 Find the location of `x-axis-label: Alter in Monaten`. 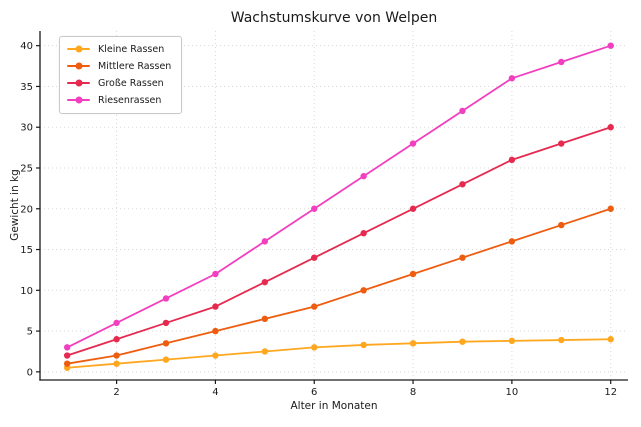

x-axis-label: Alter in Monaten is located at coordinates (334, 406).